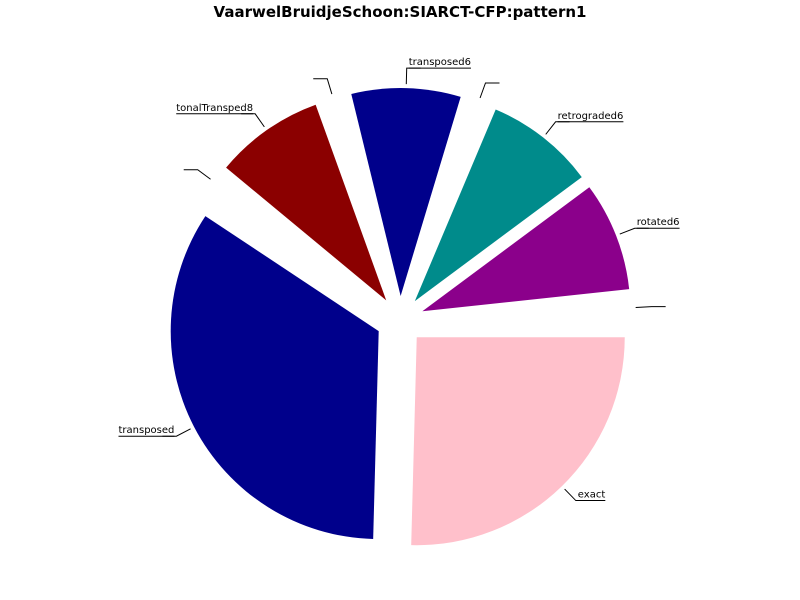  What do you see at coordinates (634, 231) in the screenshot?
I see `leader-line-rotated6` at bounding box center [634, 231].